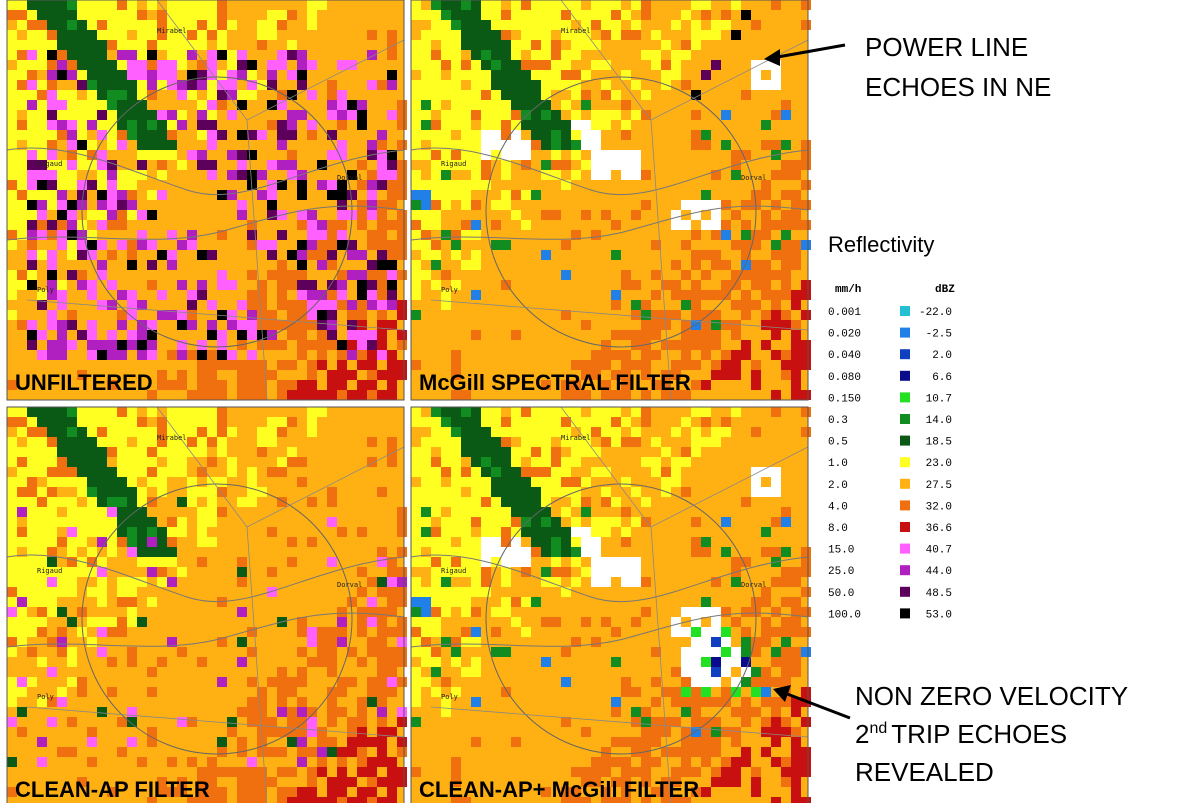  Describe the element at coordinates (172, 438) in the screenshot. I see `map-label: Mirabel` at that location.